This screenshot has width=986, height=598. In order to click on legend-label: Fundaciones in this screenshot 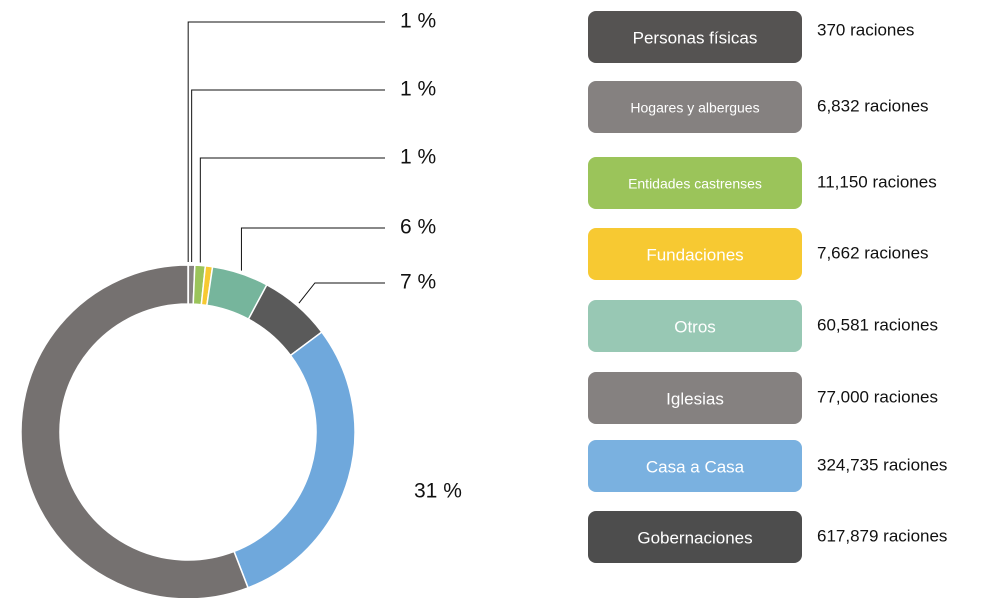, I will do `click(694, 254)`.